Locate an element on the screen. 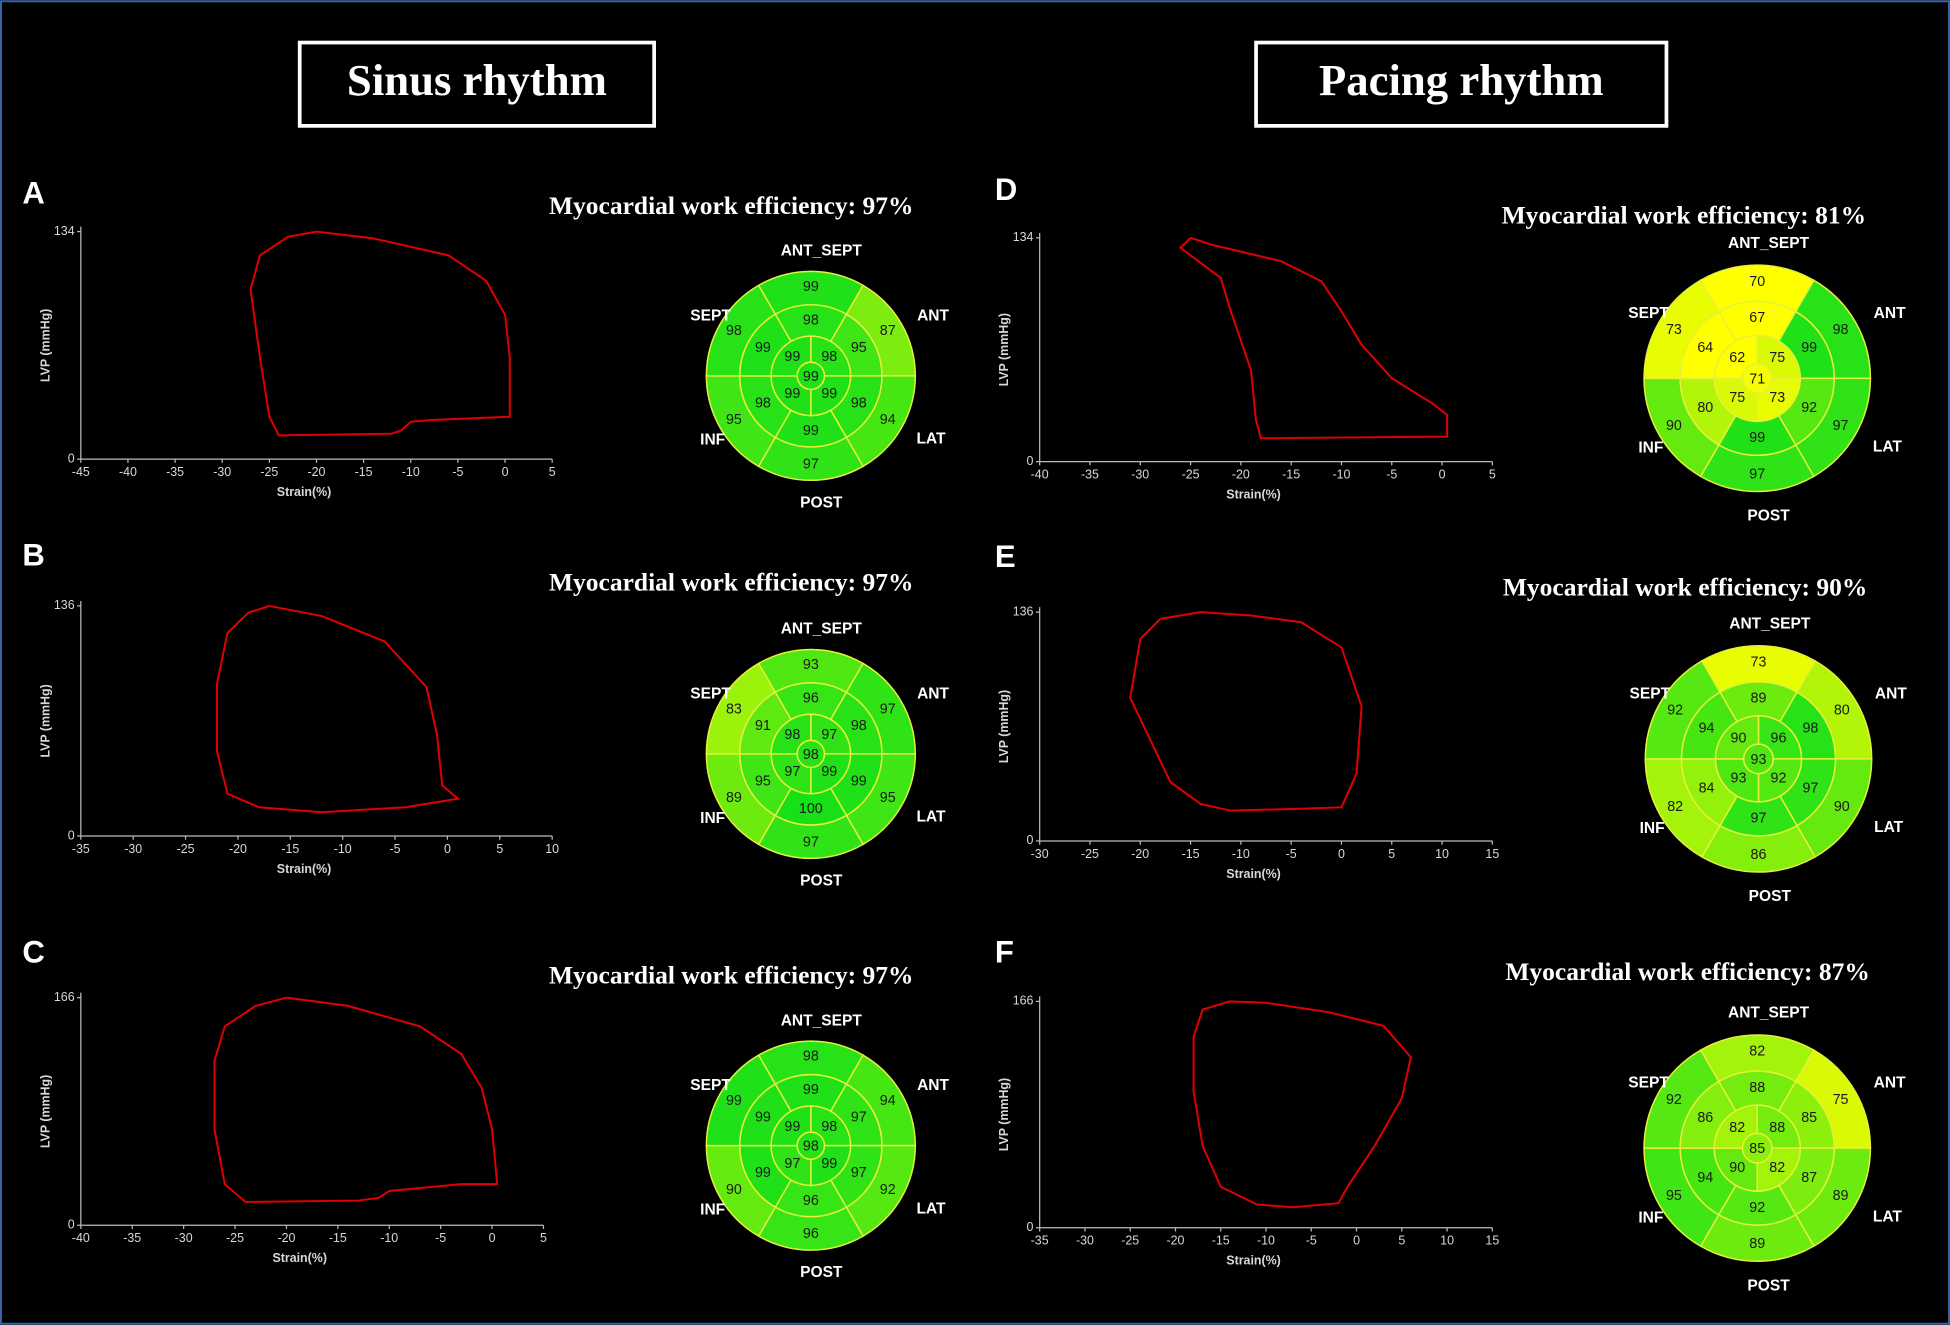 The height and width of the screenshot is (1325, 1950). efficiency-title: Myocardial work efficiency: 81% is located at coordinates (1684, 215).